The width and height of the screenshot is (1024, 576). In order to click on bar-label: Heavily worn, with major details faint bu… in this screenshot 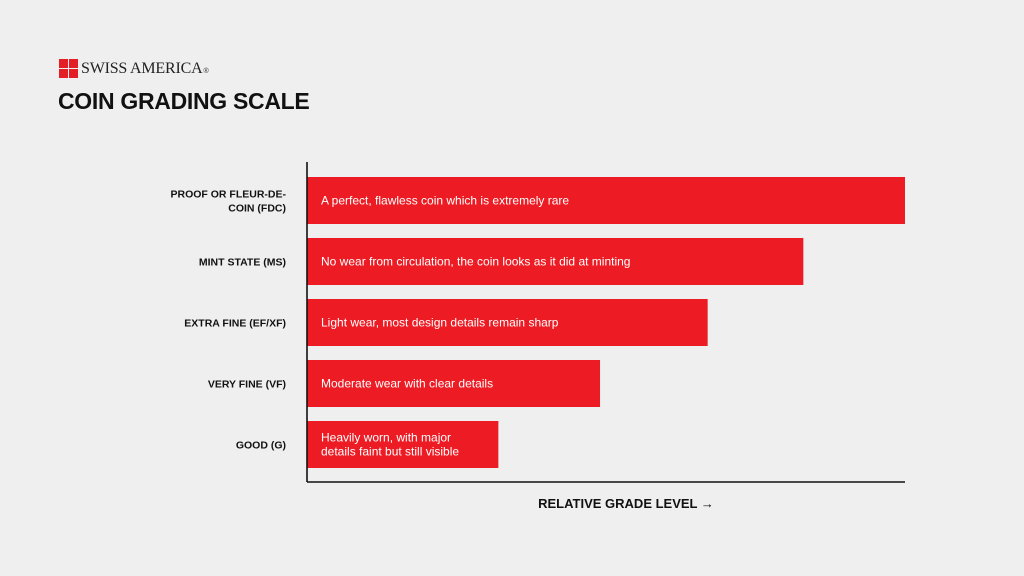, I will do `click(390, 445)`.